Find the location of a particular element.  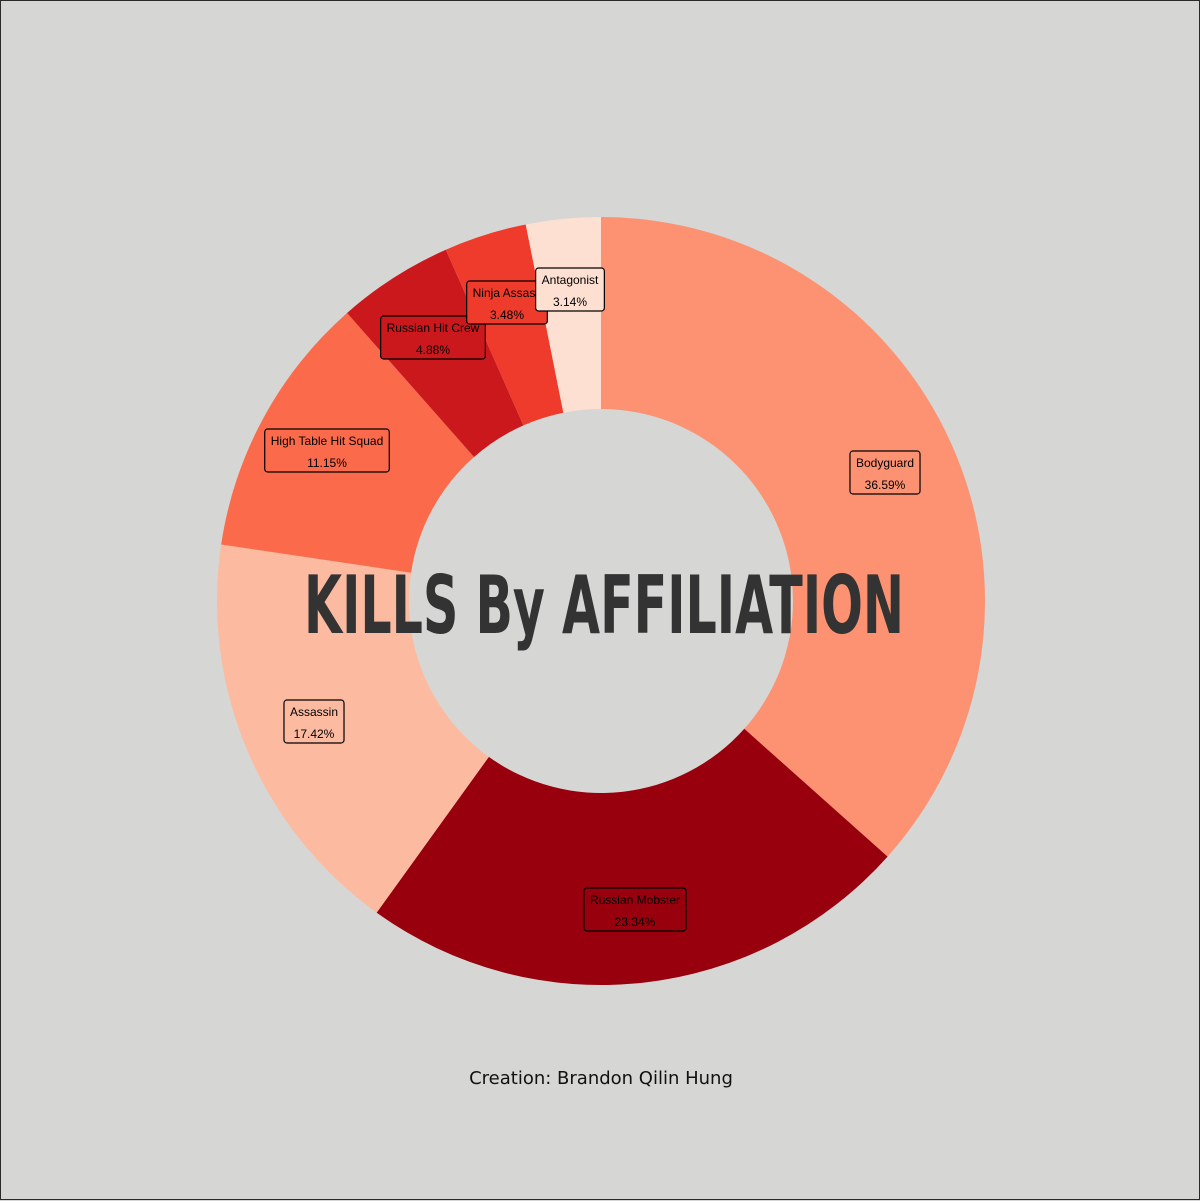

creator-credit: Creation: Brandon Qilin Hung is located at coordinates (601, 1078).